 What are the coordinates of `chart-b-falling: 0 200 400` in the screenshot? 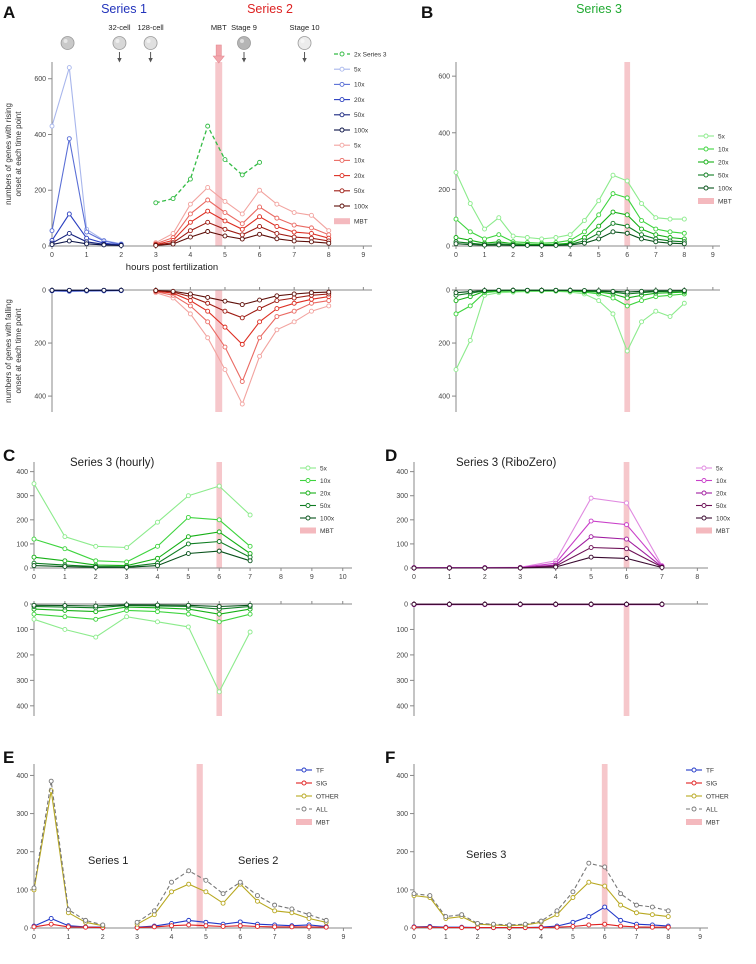 It's located at (579, 349).